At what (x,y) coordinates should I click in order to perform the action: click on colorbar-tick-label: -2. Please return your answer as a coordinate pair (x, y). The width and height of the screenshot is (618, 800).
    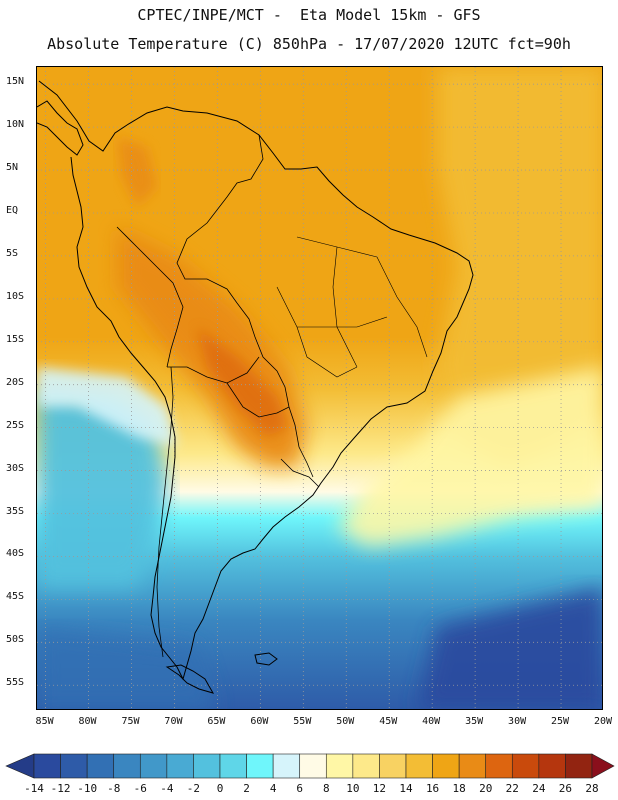
    Looking at the image, I should click on (193, 788).